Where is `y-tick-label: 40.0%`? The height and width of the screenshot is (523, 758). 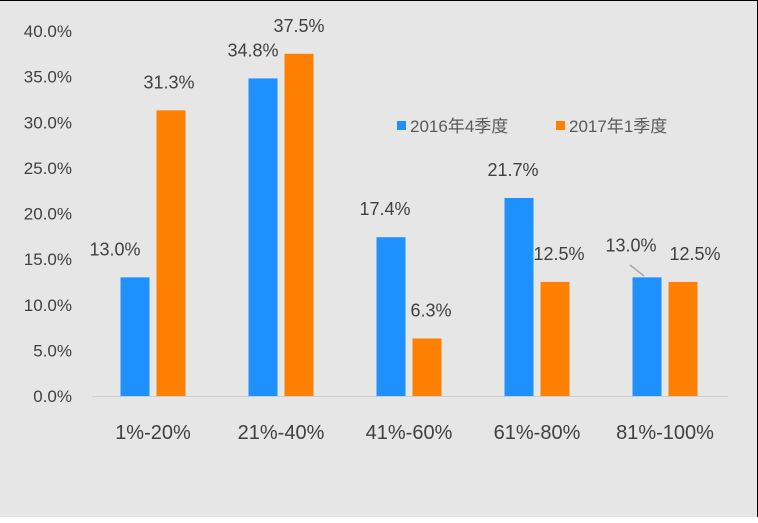 y-tick-label: 40.0% is located at coordinates (48, 31).